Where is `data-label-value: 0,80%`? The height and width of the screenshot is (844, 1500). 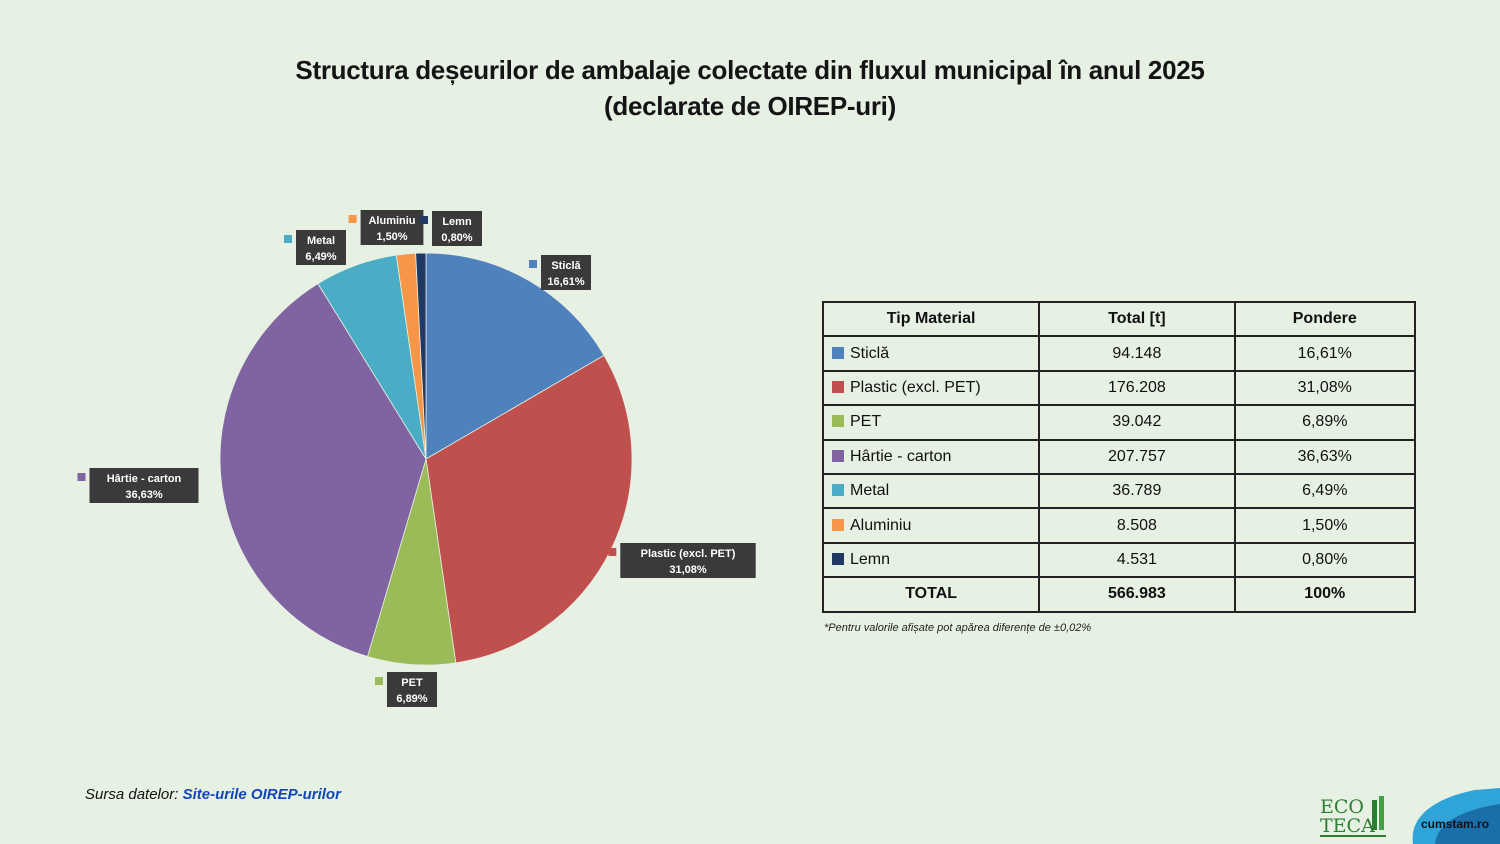
data-label-value: 0,80% is located at coordinates (456, 238).